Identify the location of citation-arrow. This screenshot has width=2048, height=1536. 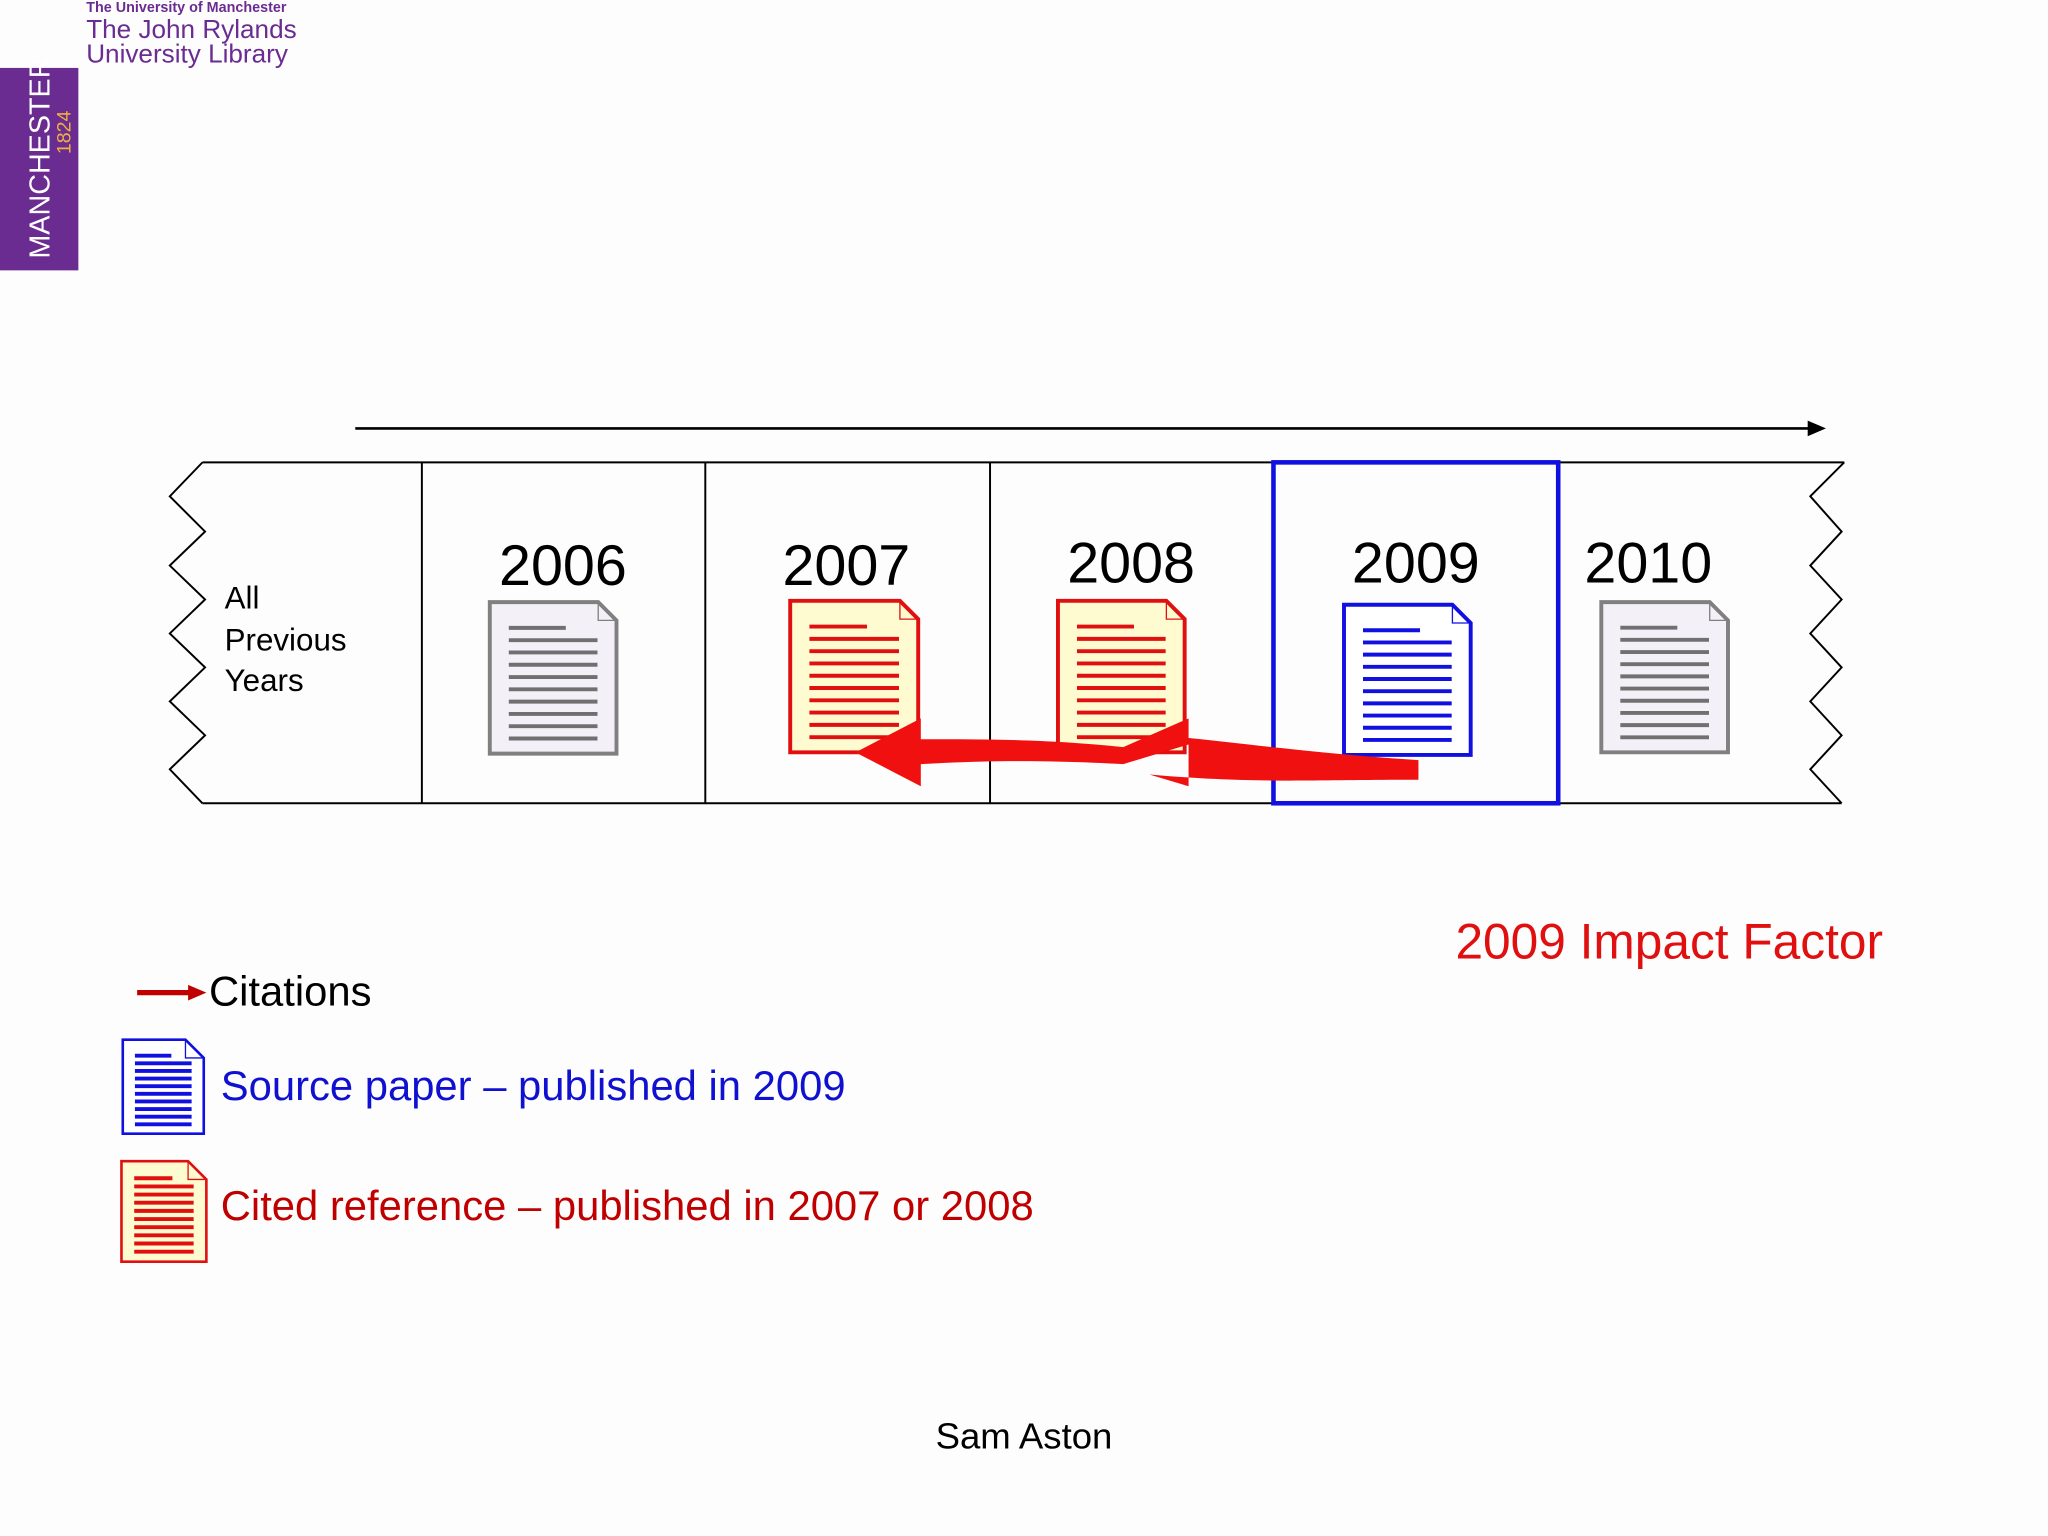
(1137, 752).